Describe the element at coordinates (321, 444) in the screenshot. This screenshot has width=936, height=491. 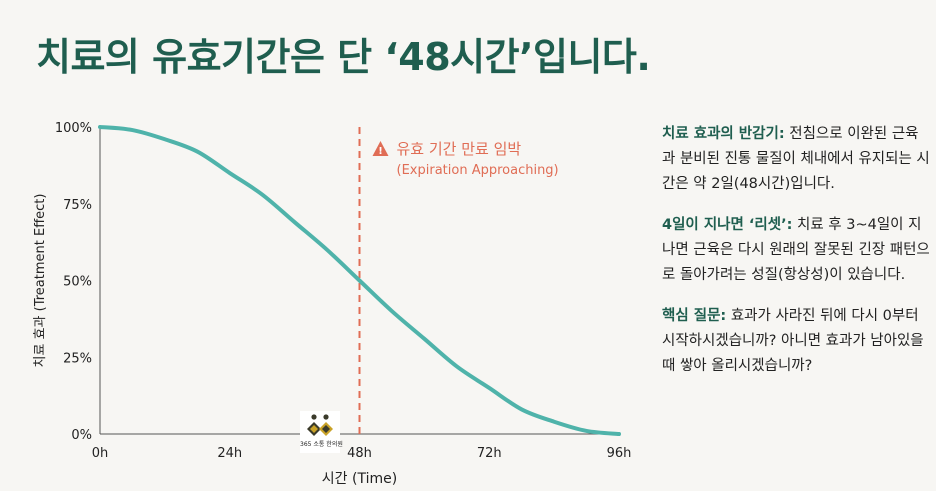
I see `clinic-logo-text: 365 소통 한의원` at that location.